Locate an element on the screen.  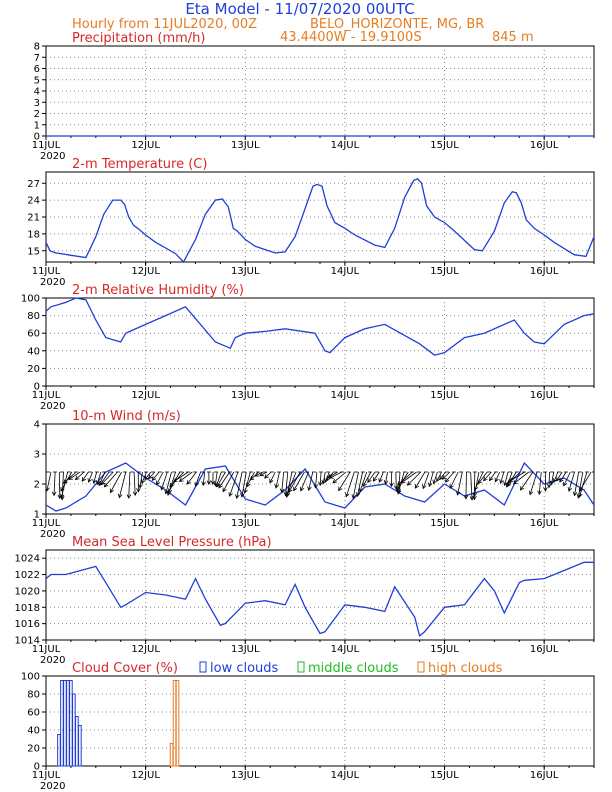
precip-ytick-label: 0 is located at coordinates (37, 137).